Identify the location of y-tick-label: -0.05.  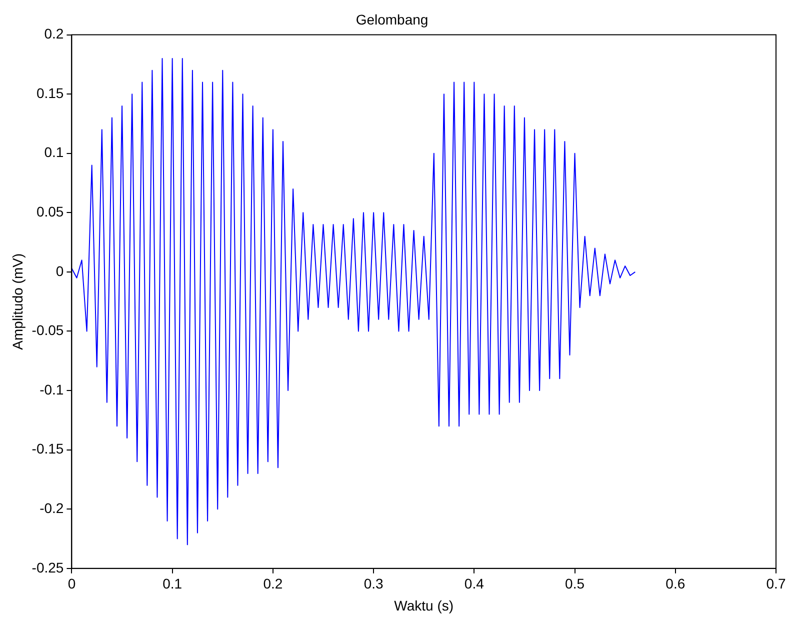
(48, 330).